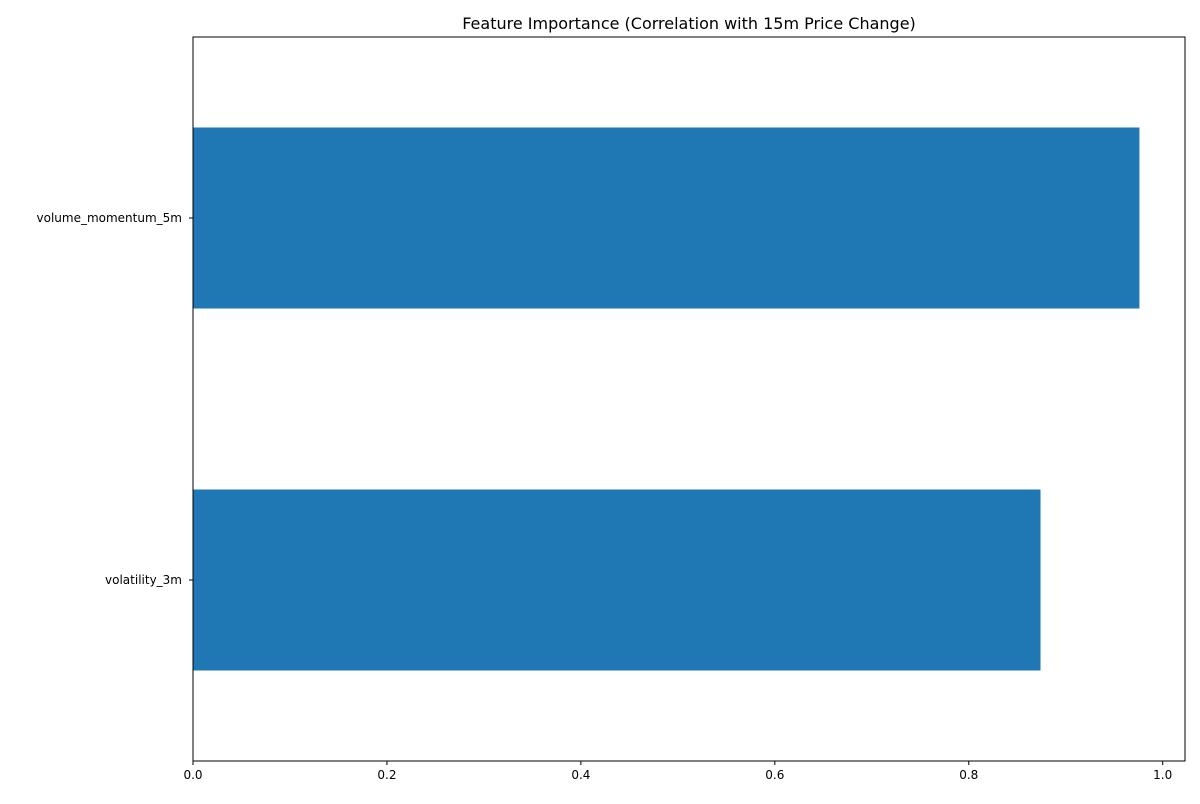  I want to click on x-tick-label: 0.8, so click(968, 775).